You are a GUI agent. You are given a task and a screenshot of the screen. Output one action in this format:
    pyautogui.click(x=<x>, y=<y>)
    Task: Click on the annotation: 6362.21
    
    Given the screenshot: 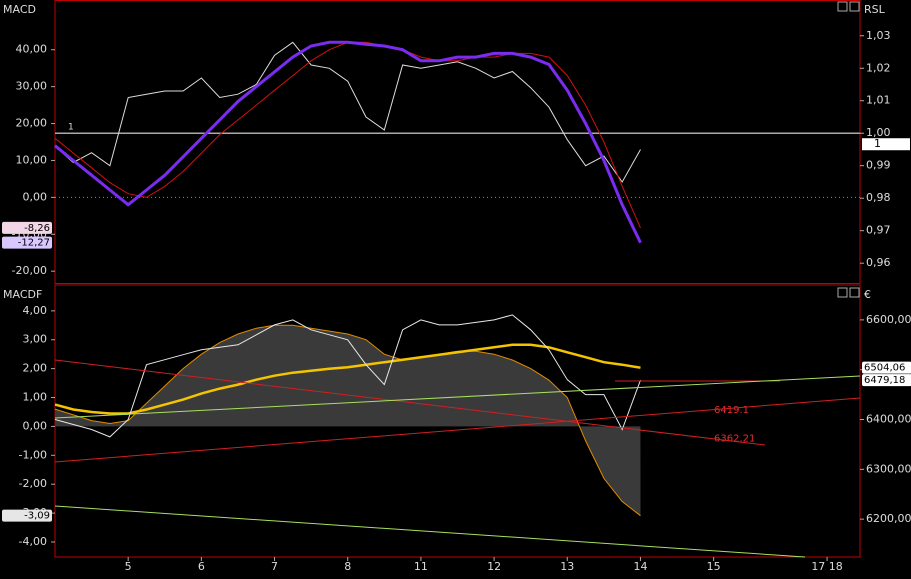 What is the action you would take?
    pyautogui.click(x=734, y=438)
    